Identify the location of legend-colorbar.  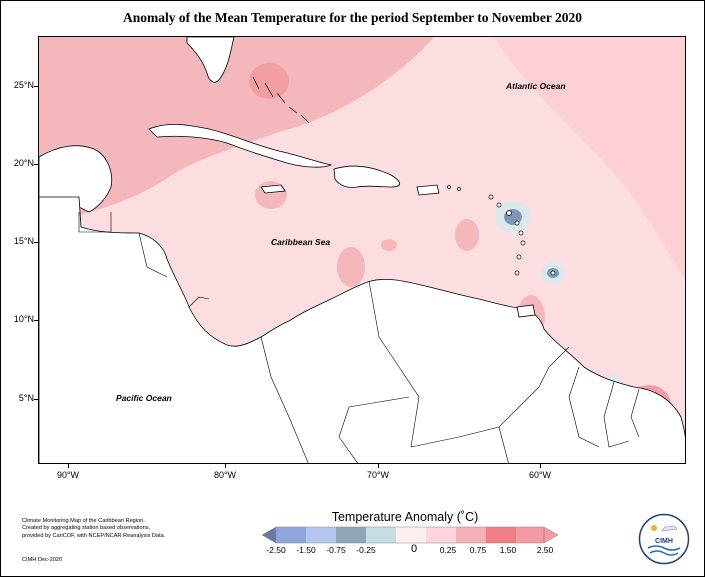
(410, 535).